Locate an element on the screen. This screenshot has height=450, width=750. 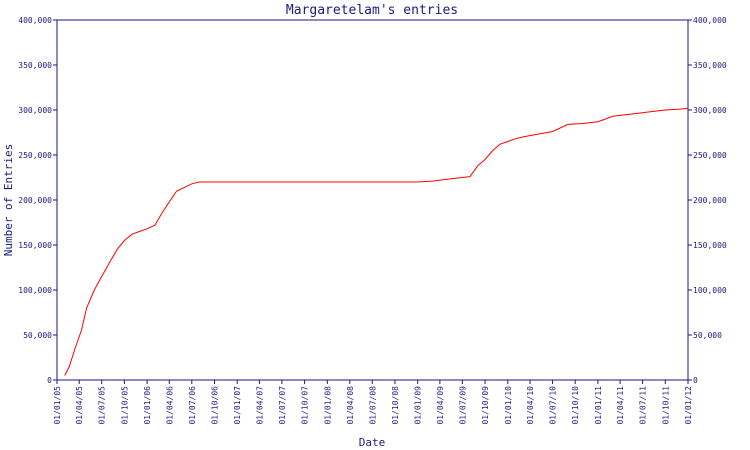
x-tick-label: 01/04/09 is located at coordinates (440, 405).